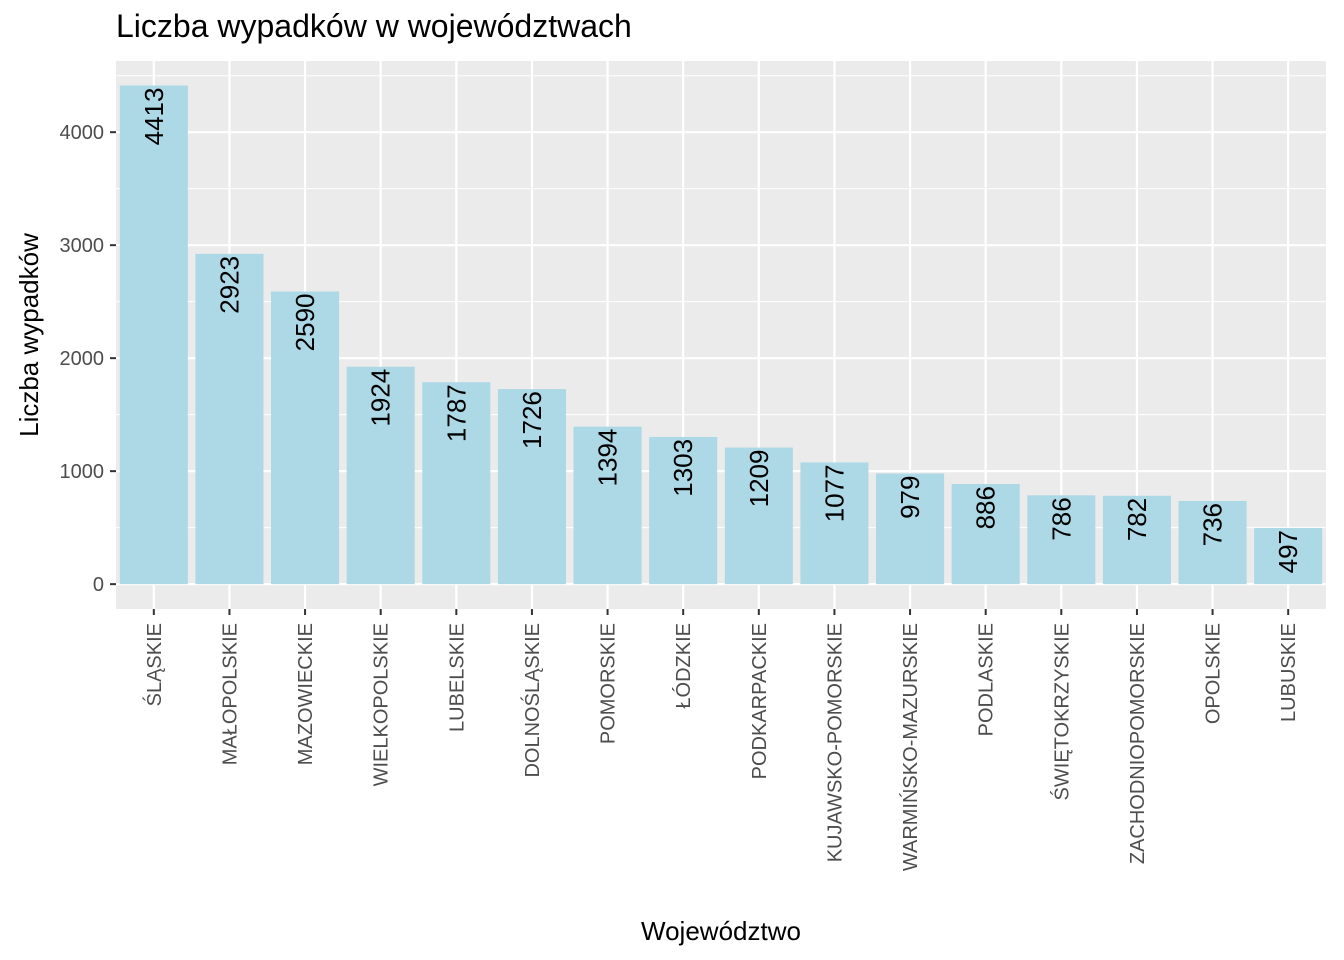  What do you see at coordinates (721, 931) in the screenshot?
I see `x-axis-title: Województwo` at bounding box center [721, 931].